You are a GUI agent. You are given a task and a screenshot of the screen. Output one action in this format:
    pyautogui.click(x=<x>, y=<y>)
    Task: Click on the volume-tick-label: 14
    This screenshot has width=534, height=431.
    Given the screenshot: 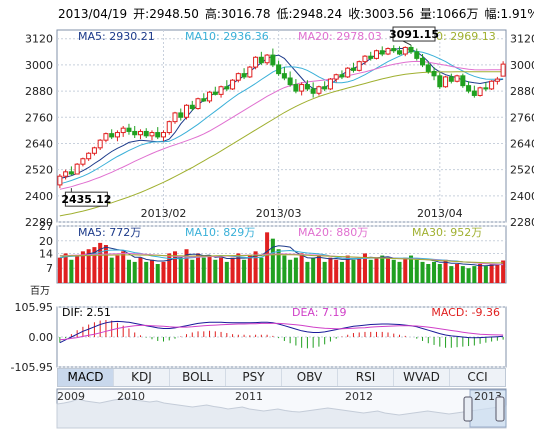 What is the action you would take?
    pyautogui.click(x=46, y=253)
    